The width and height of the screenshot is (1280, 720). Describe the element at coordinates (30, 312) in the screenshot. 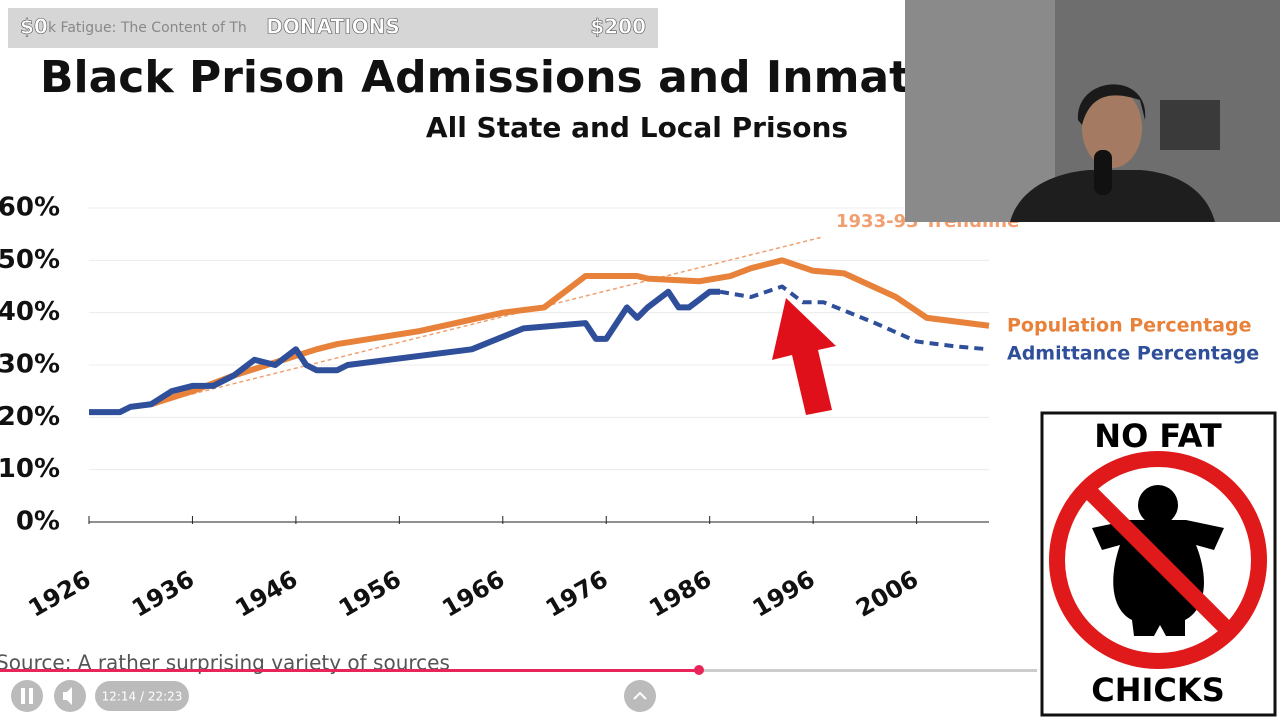

I see `y-tick-label: 40%` at that location.